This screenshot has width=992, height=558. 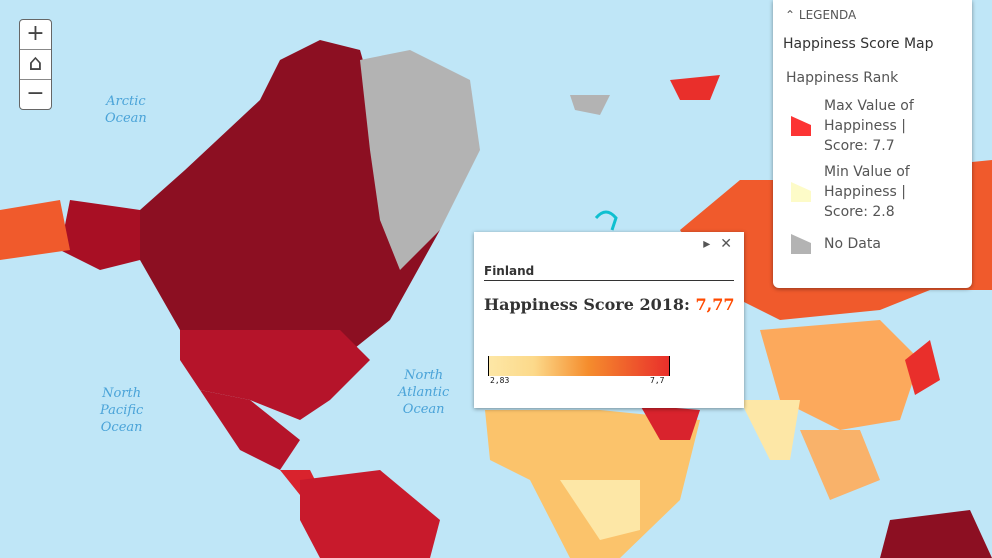 What do you see at coordinates (609, 280) in the screenshot?
I see `popup-divider` at bounding box center [609, 280].